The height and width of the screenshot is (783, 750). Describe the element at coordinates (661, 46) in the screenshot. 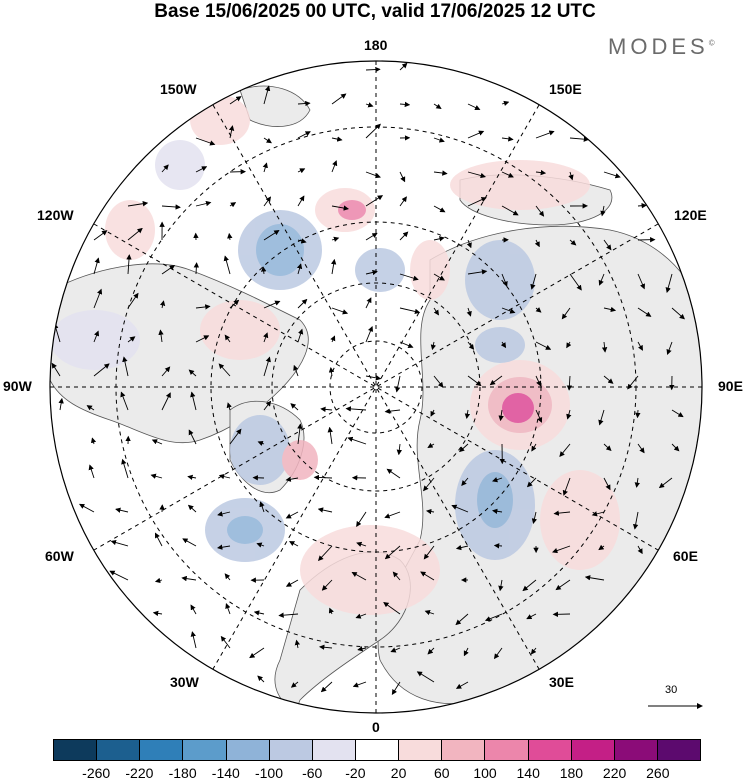

I see `modes-logo: MODES©` at that location.